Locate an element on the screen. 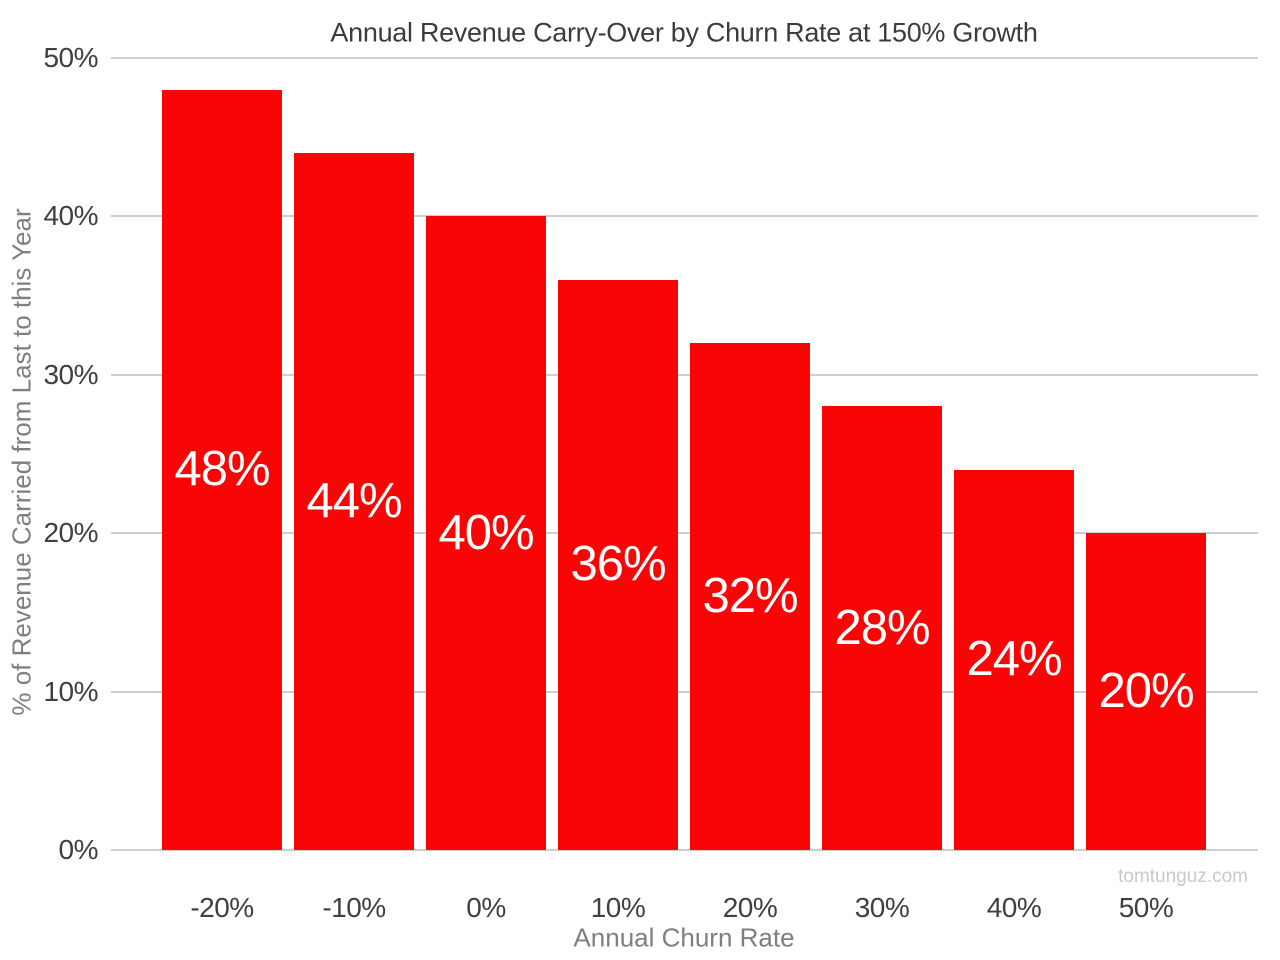 Image resolution: width=1280 pixels, height=960 pixels. x-tick-label: 50% is located at coordinates (1146, 907).